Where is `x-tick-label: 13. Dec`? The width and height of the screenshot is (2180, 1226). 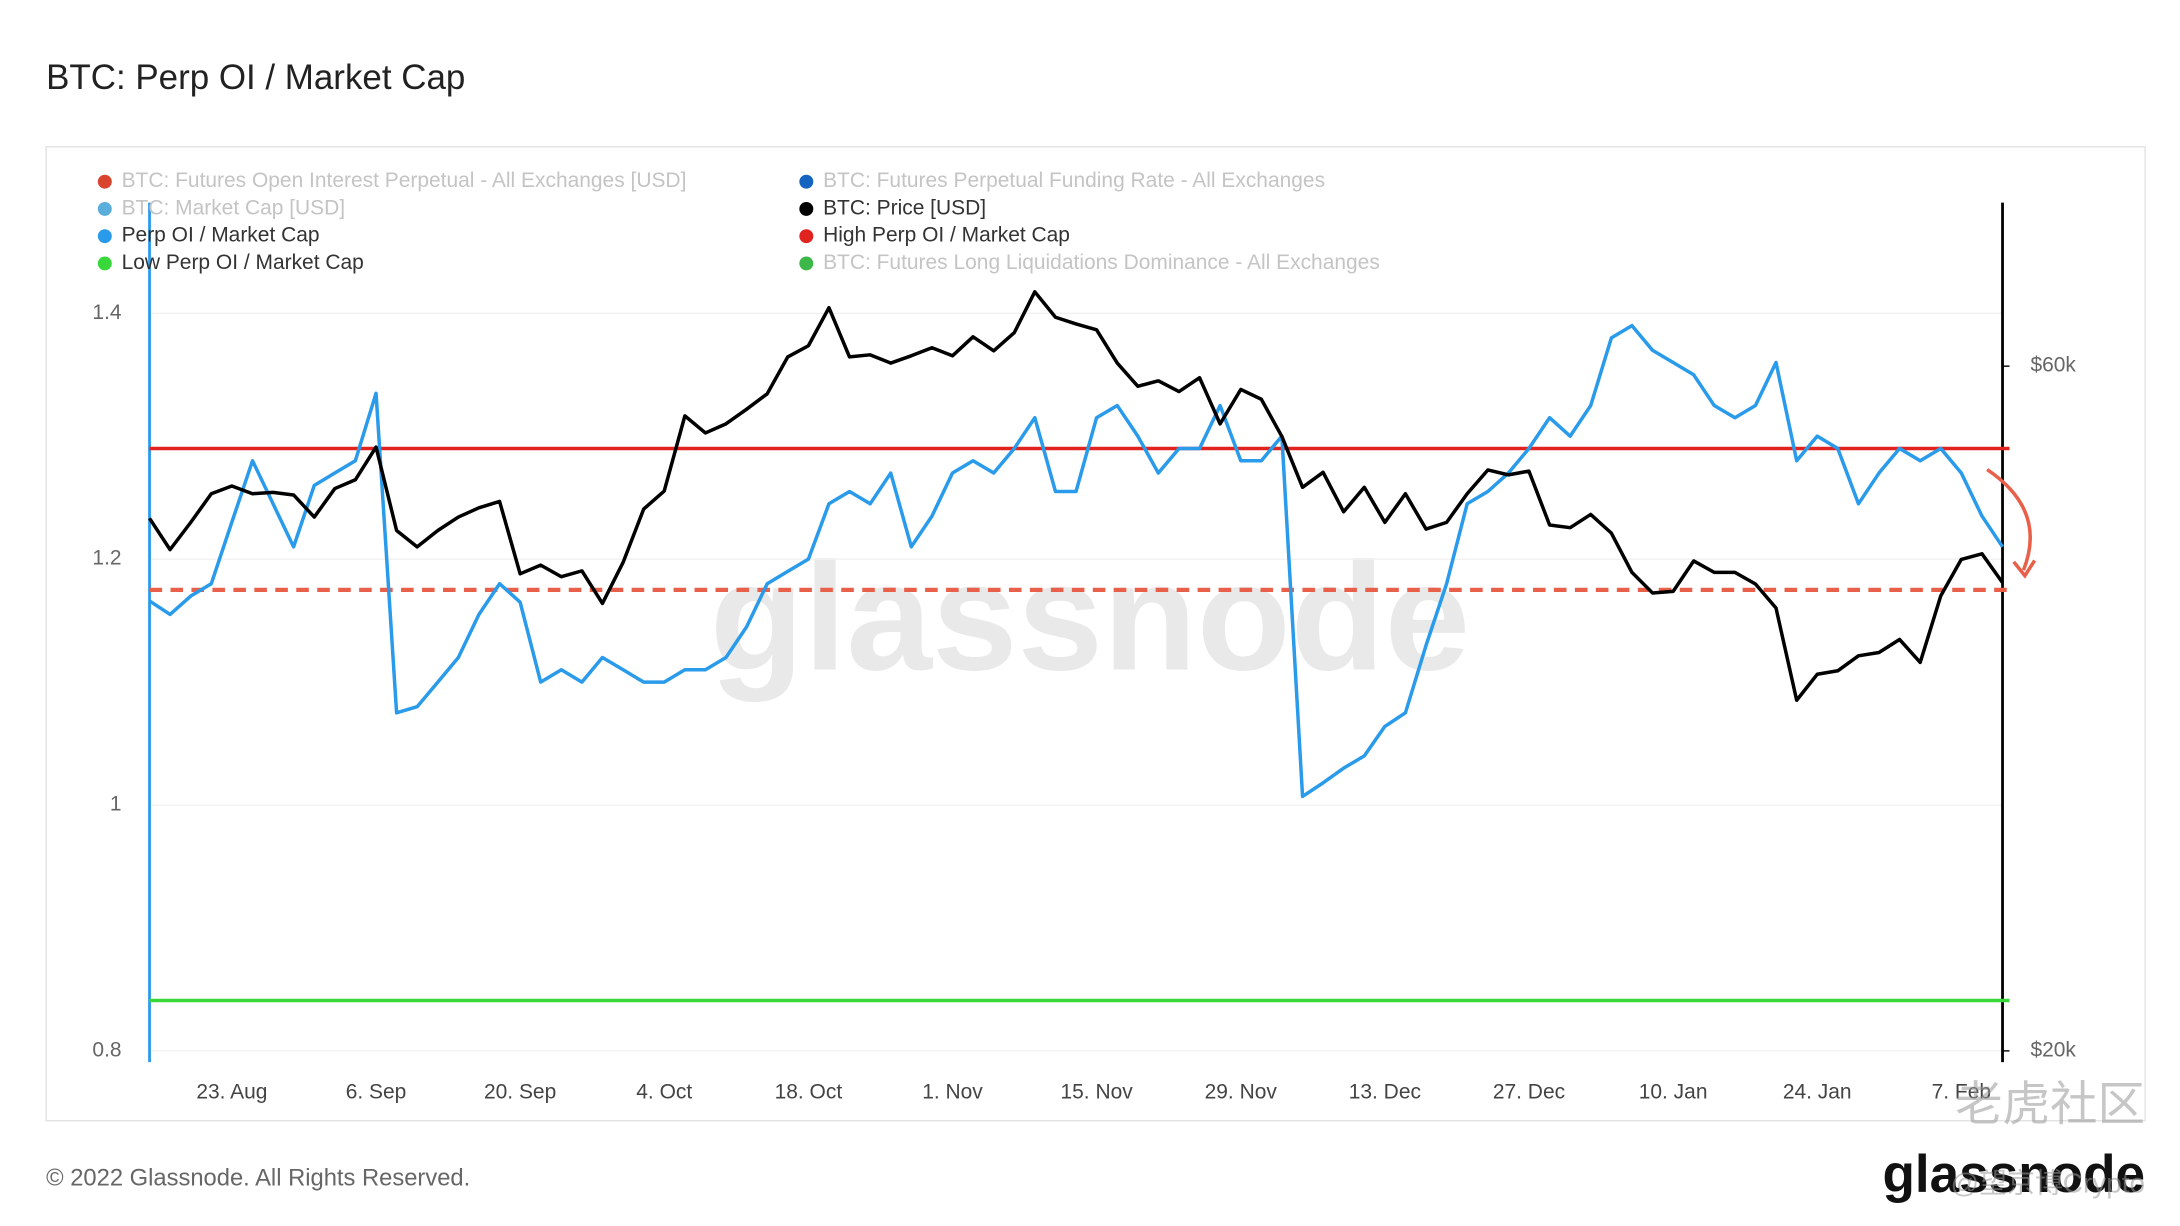
x-tick-label: 13. Dec is located at coordinates (1385, 1091).